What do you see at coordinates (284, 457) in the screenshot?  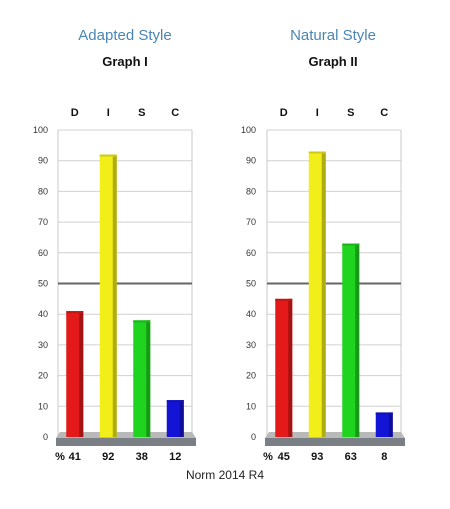 I see `value-label: 45` at bounding box center [284, 457].